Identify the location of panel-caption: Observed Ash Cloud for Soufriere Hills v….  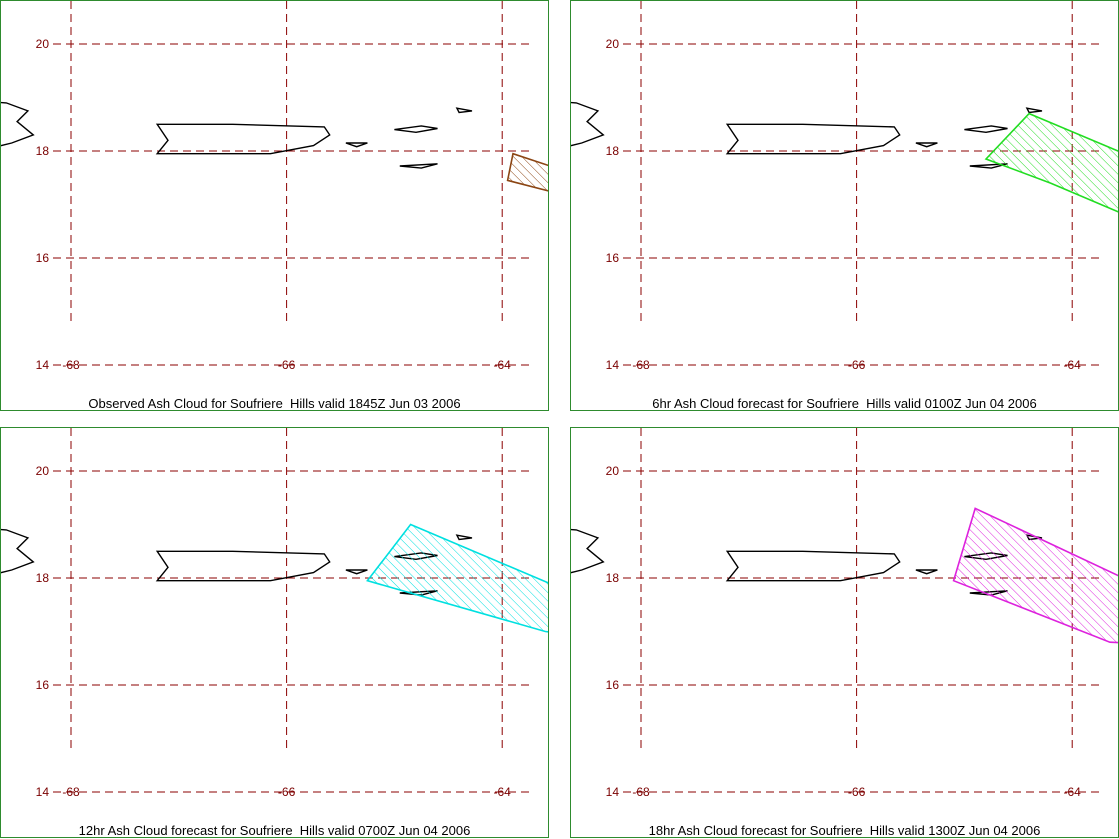
(274, 403).